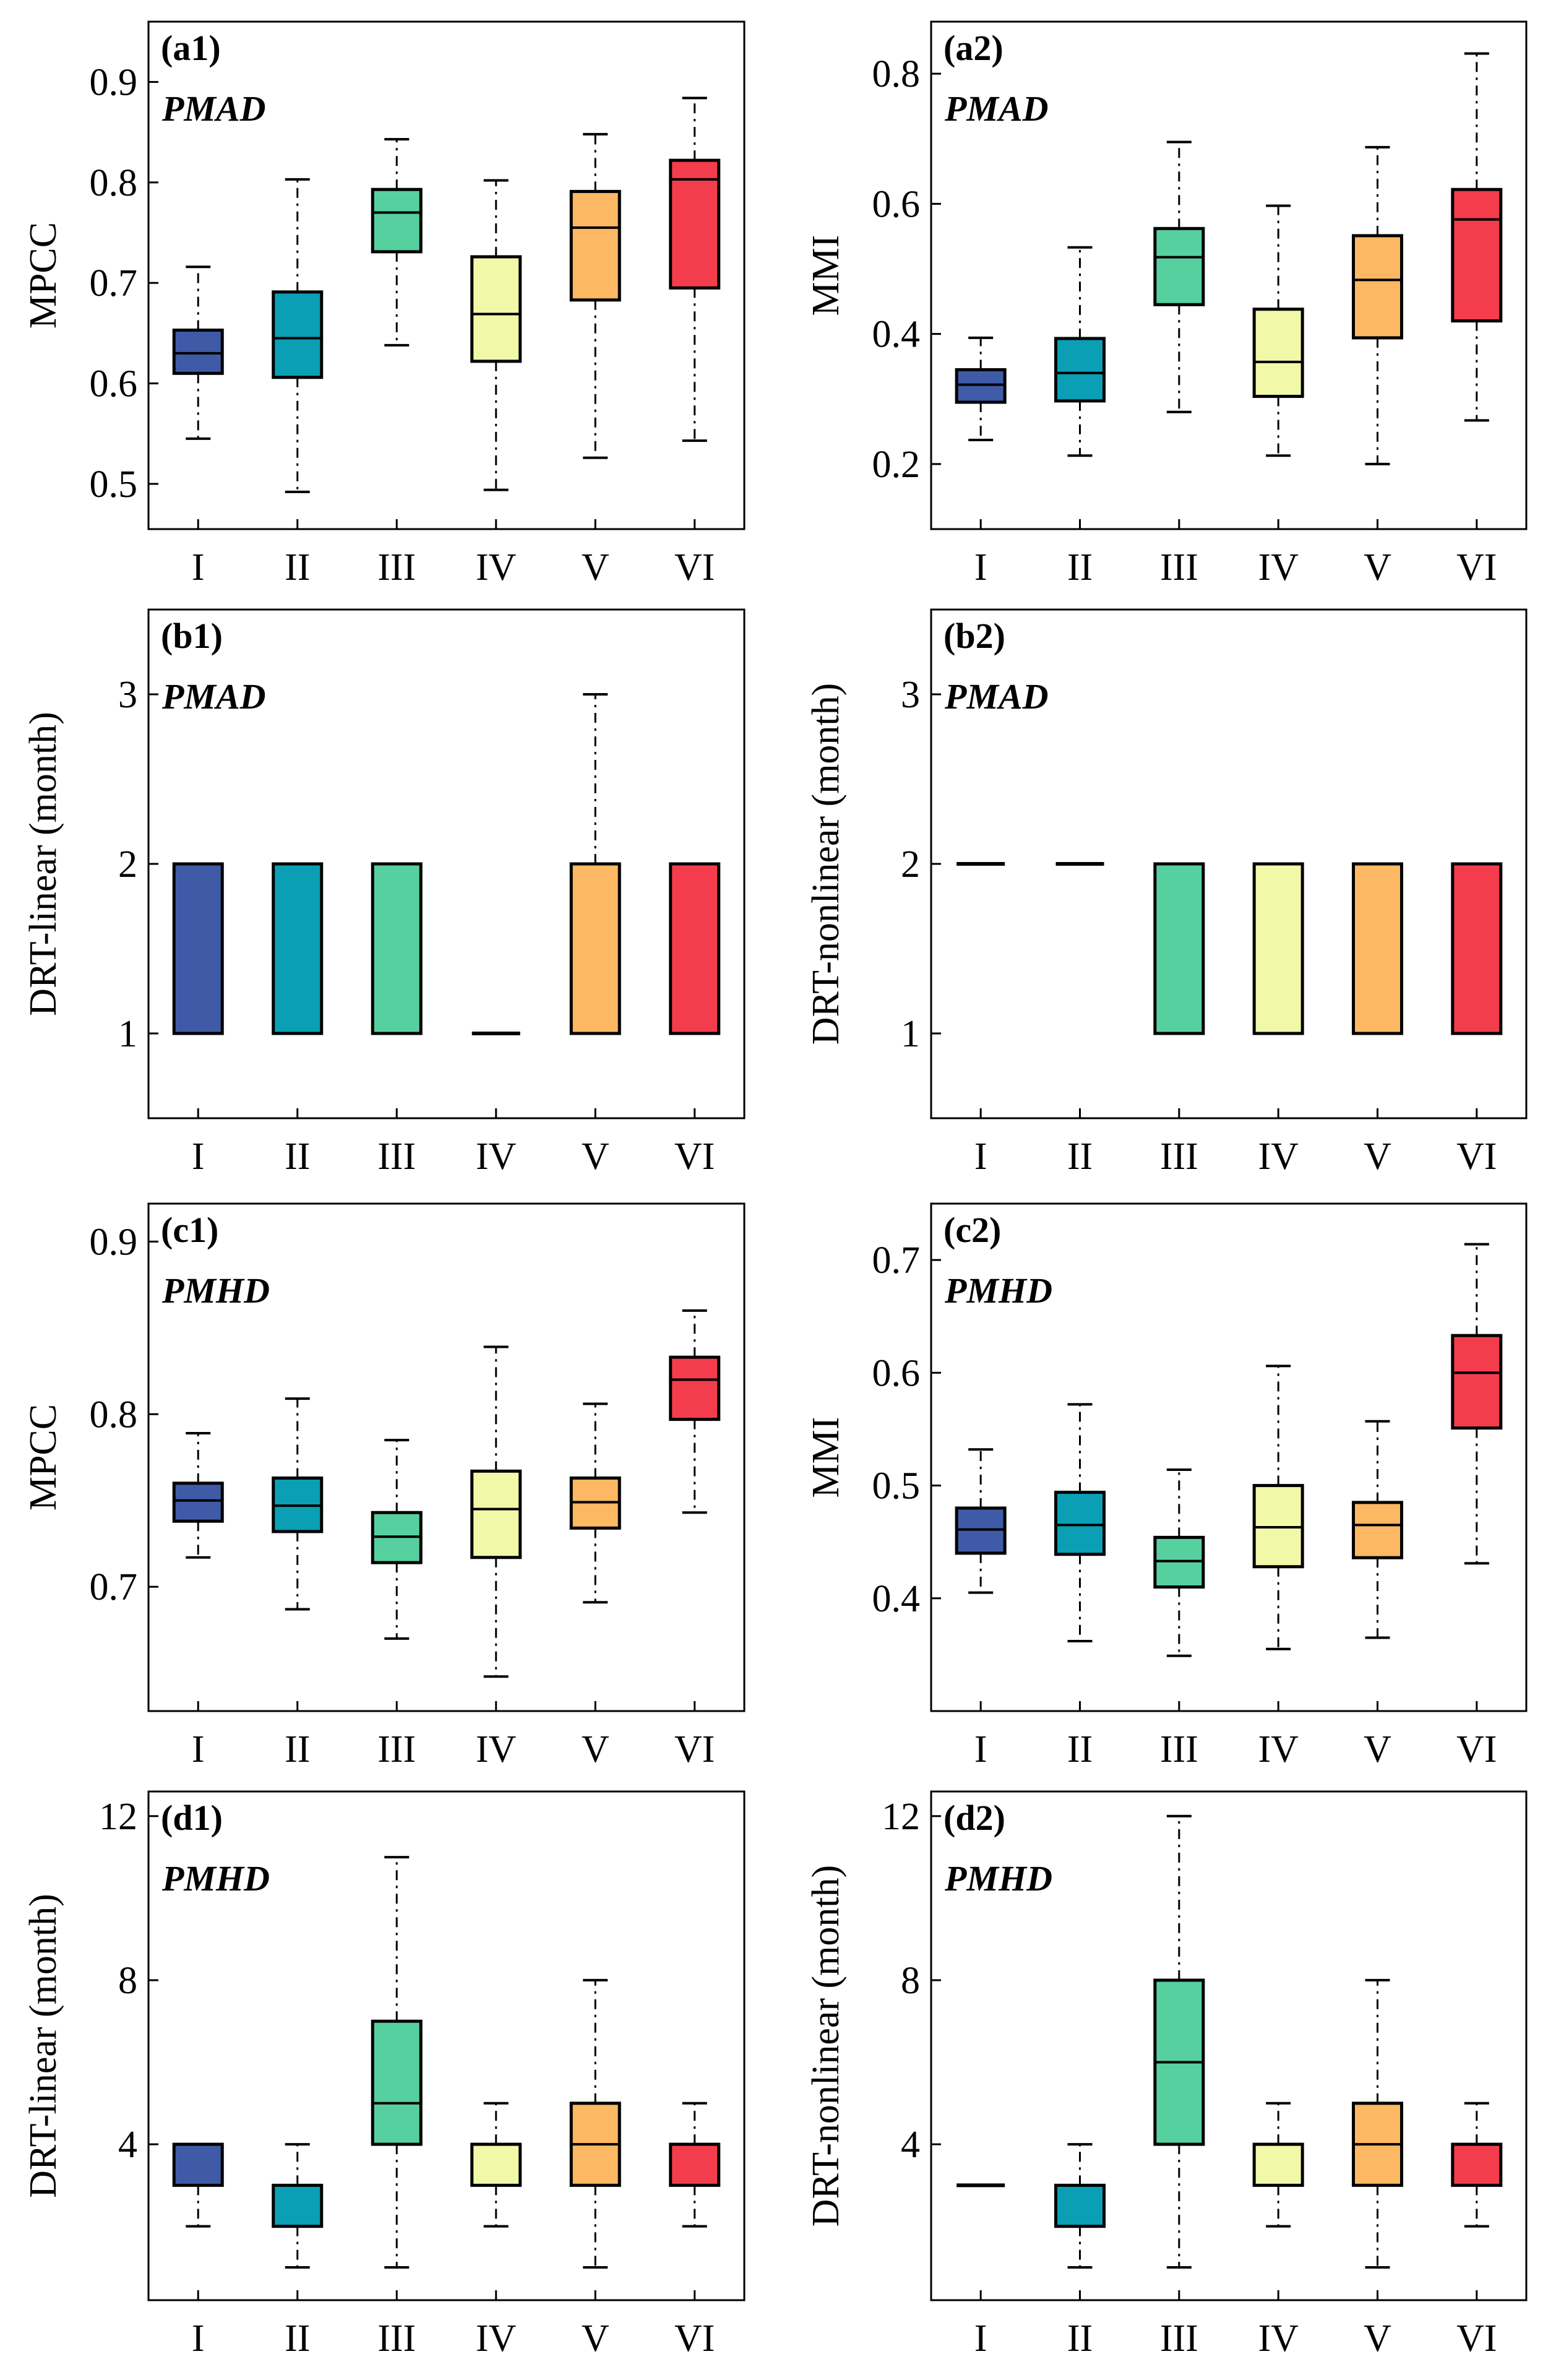 This screenshot has width=1556, height=2380. I want to click on panel-label: (a1), so click(191, 48).